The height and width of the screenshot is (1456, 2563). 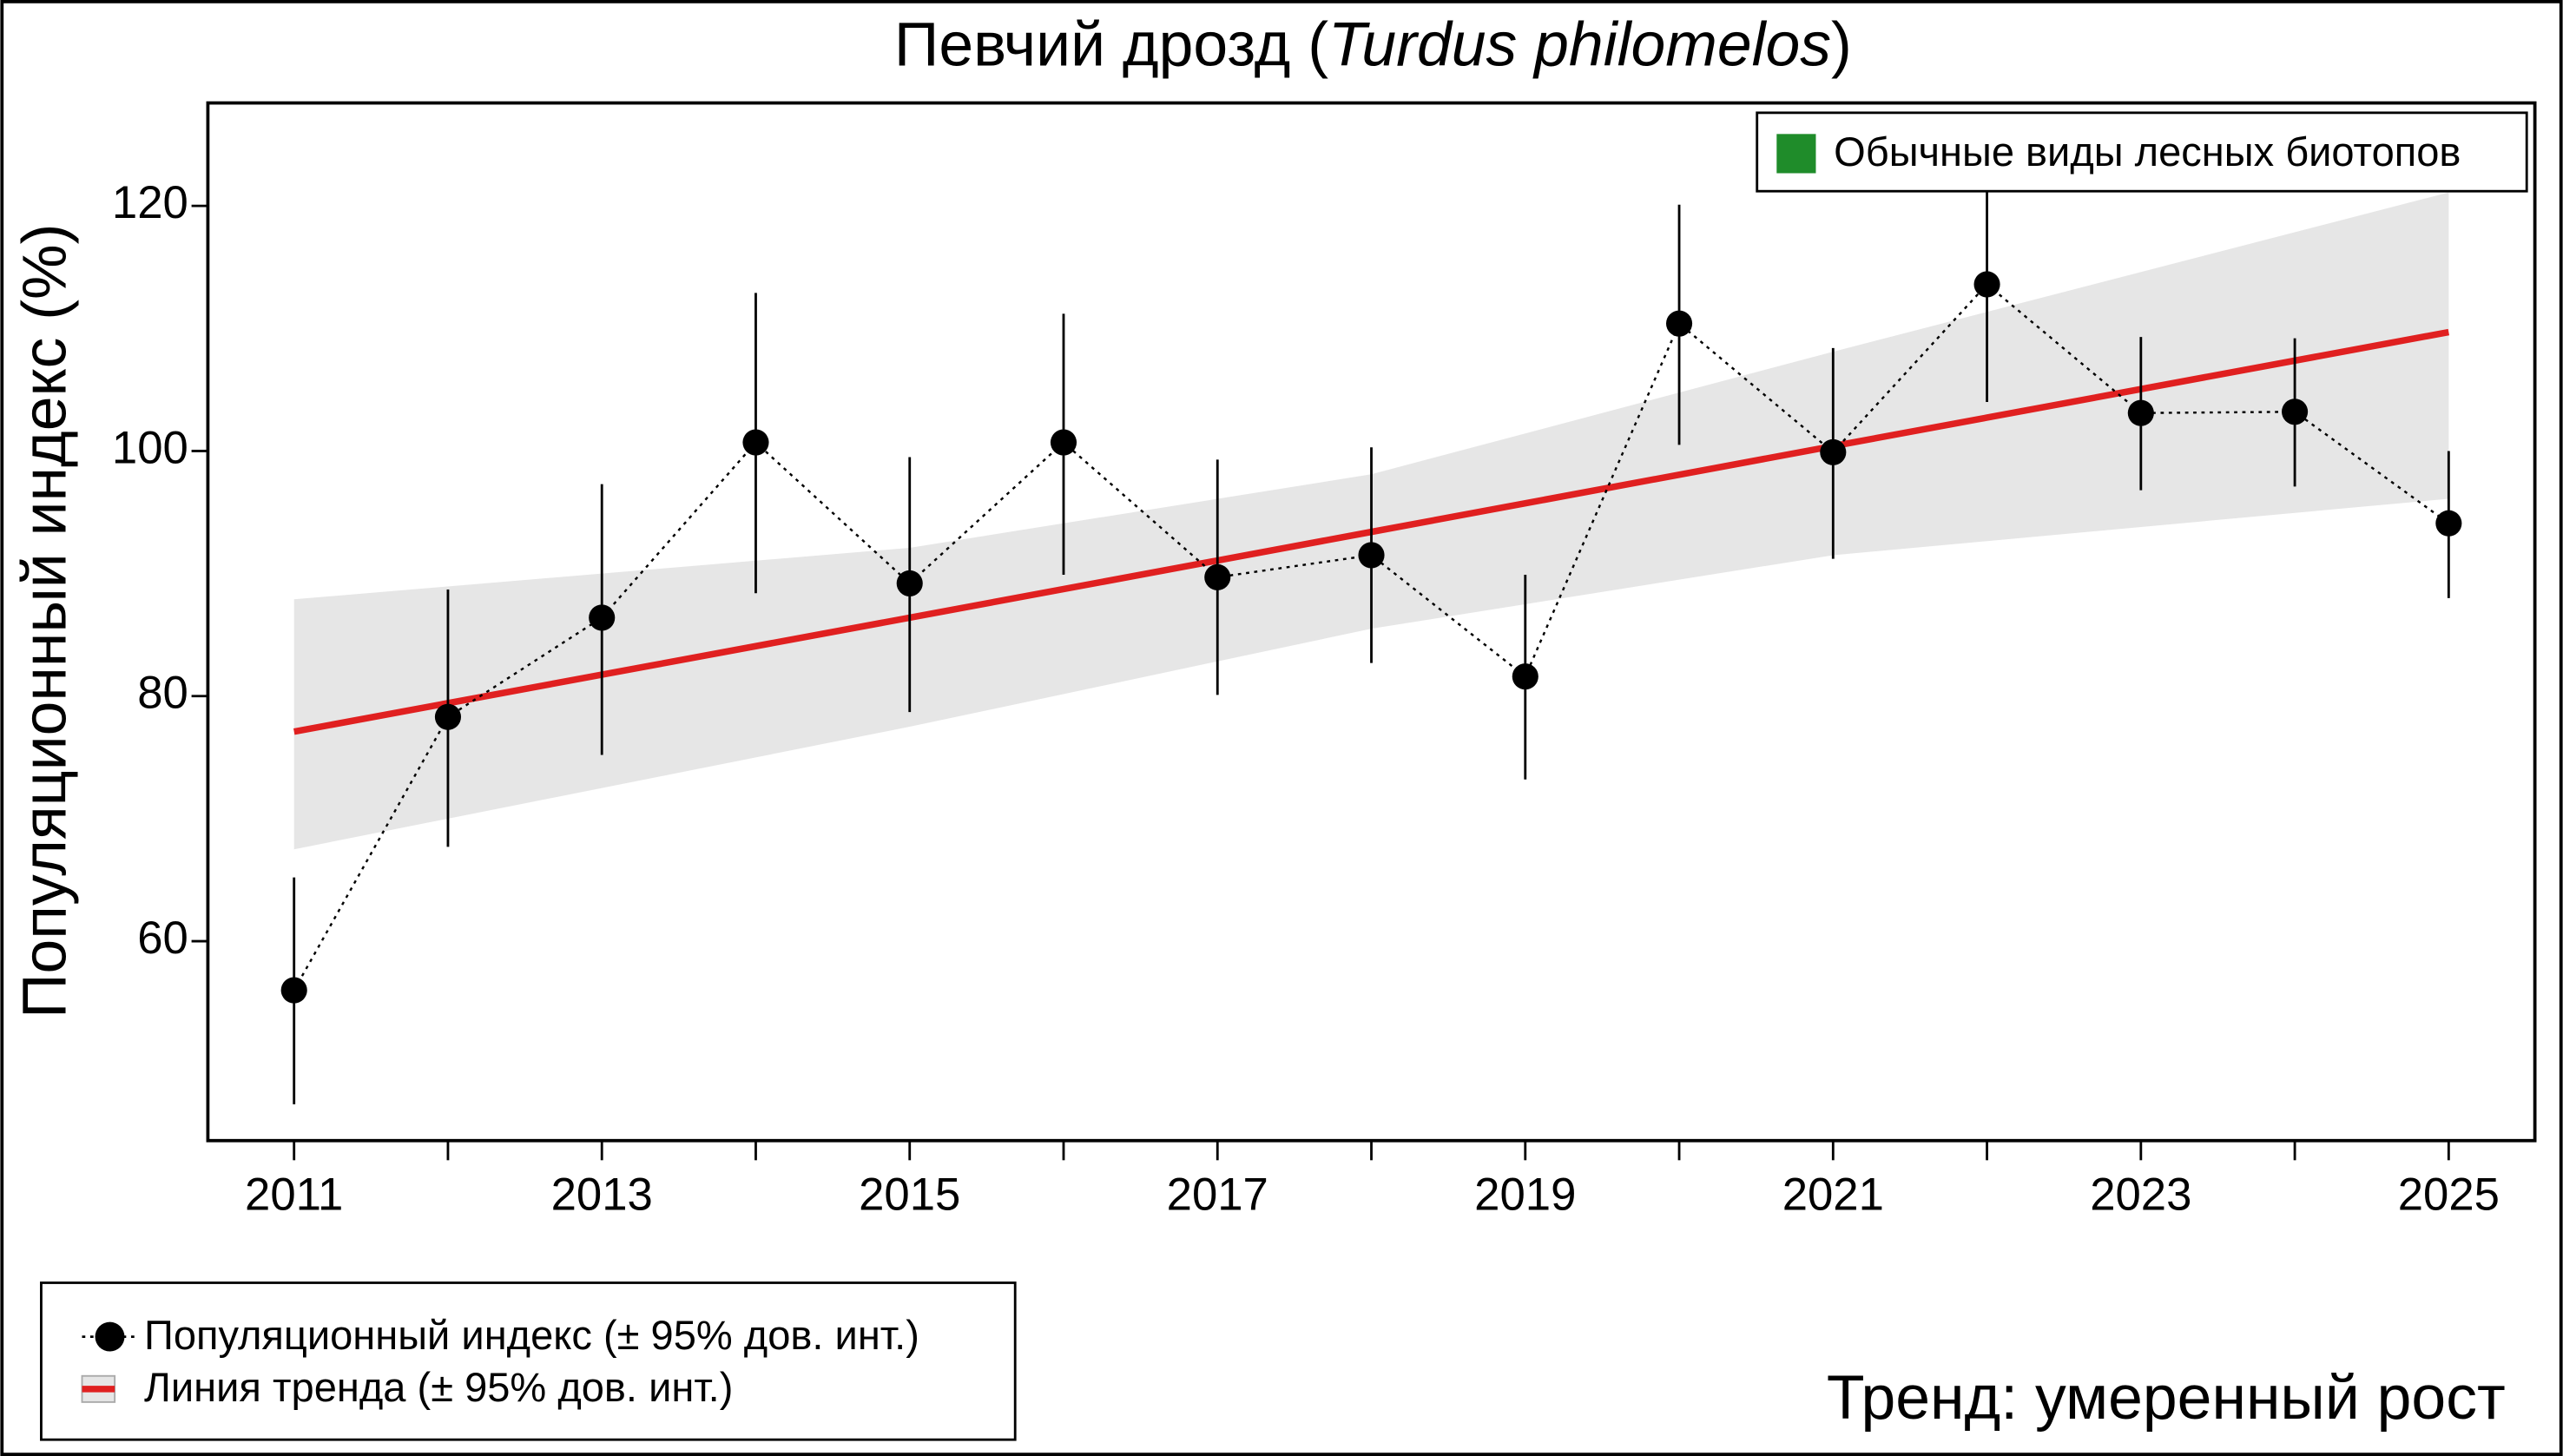 I want to click on group-legend-label: Обычные виды лесных биотопов, so click(x=2147, y=151).